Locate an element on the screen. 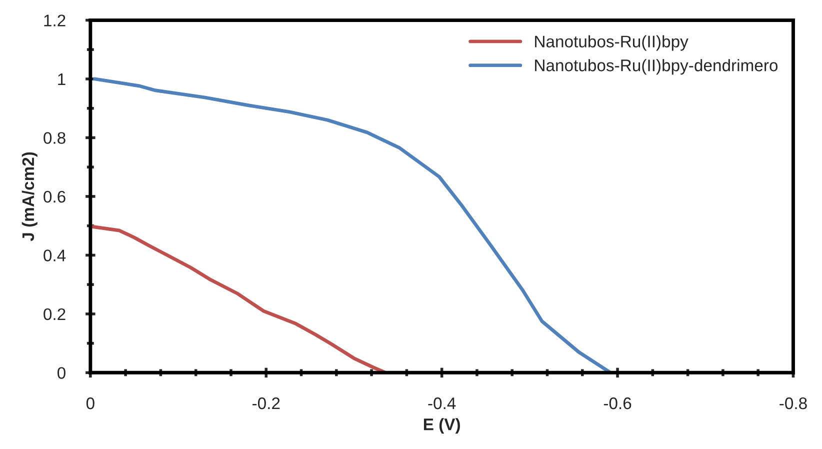 The width and height of the screenshot is (822, 449). x-axis-title: E (V) is located at coordinates (442, 426).